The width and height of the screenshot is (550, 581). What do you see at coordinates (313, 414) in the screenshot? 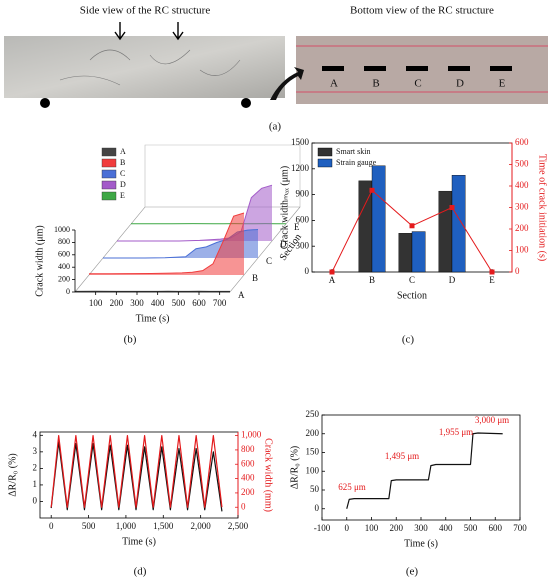
I see `y-tick-label: 250` at bounding box center [313, 414].